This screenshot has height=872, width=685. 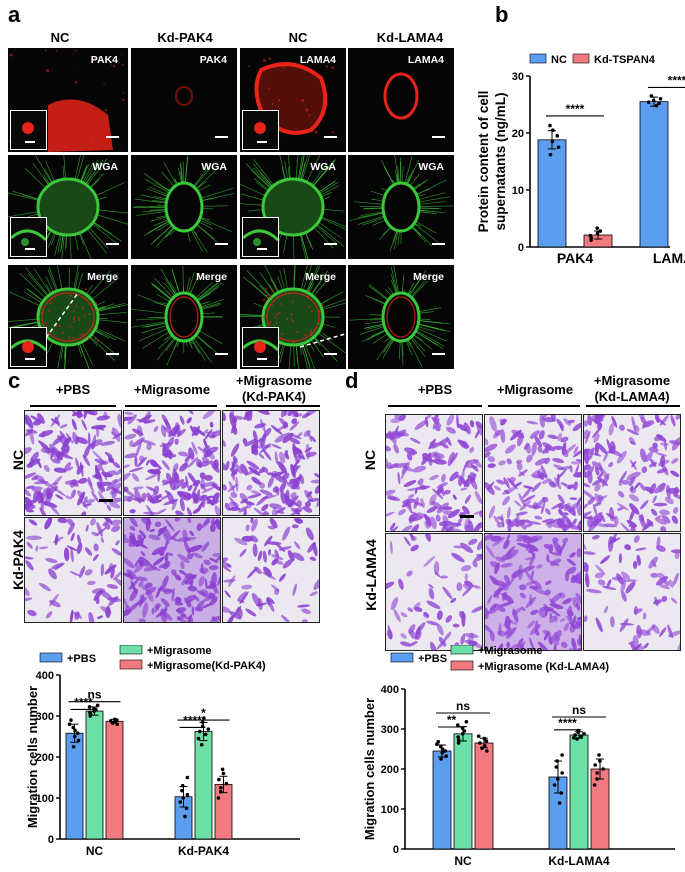 I want to click on micrograph-tile: PAK4, so click(x=68, y=100).